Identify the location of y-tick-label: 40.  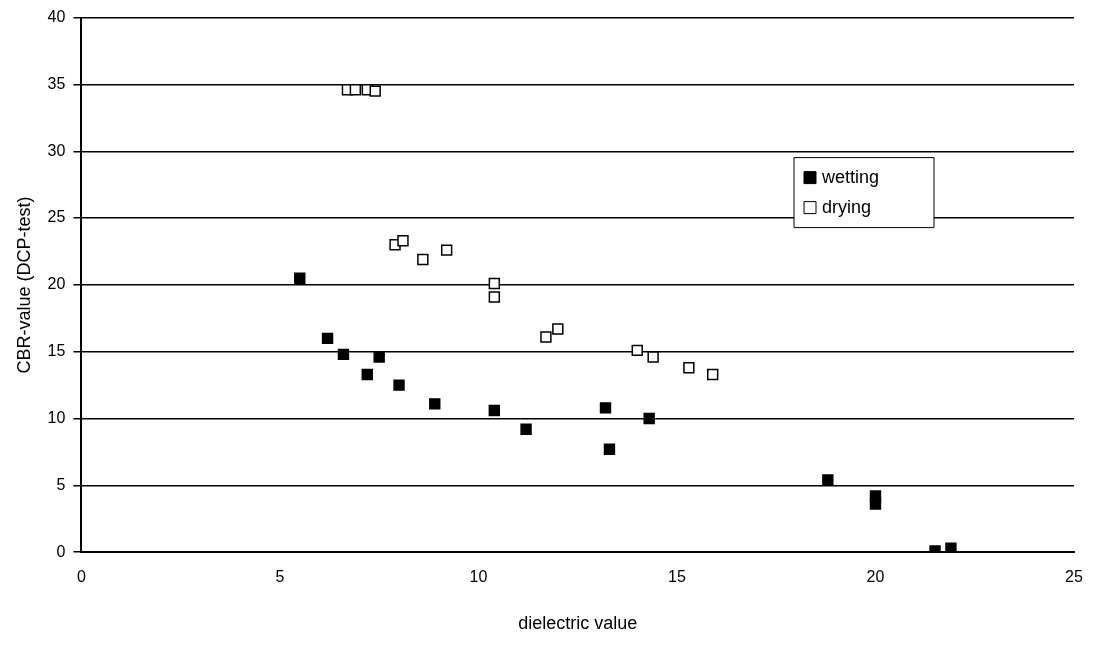
(56, 17).